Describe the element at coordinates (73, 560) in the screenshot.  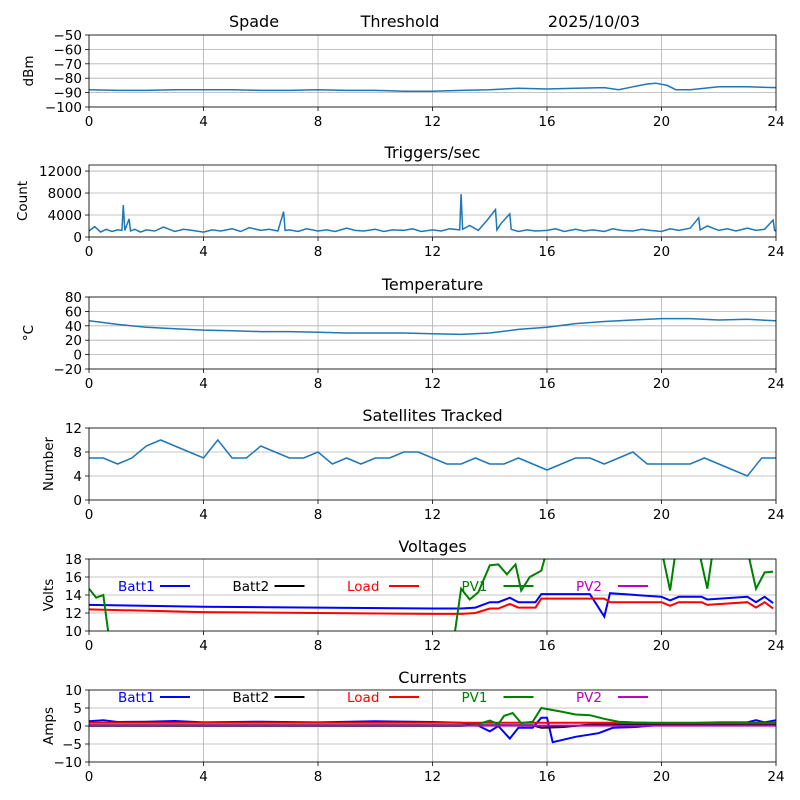
I see `y-tick-label: 18` at that location.